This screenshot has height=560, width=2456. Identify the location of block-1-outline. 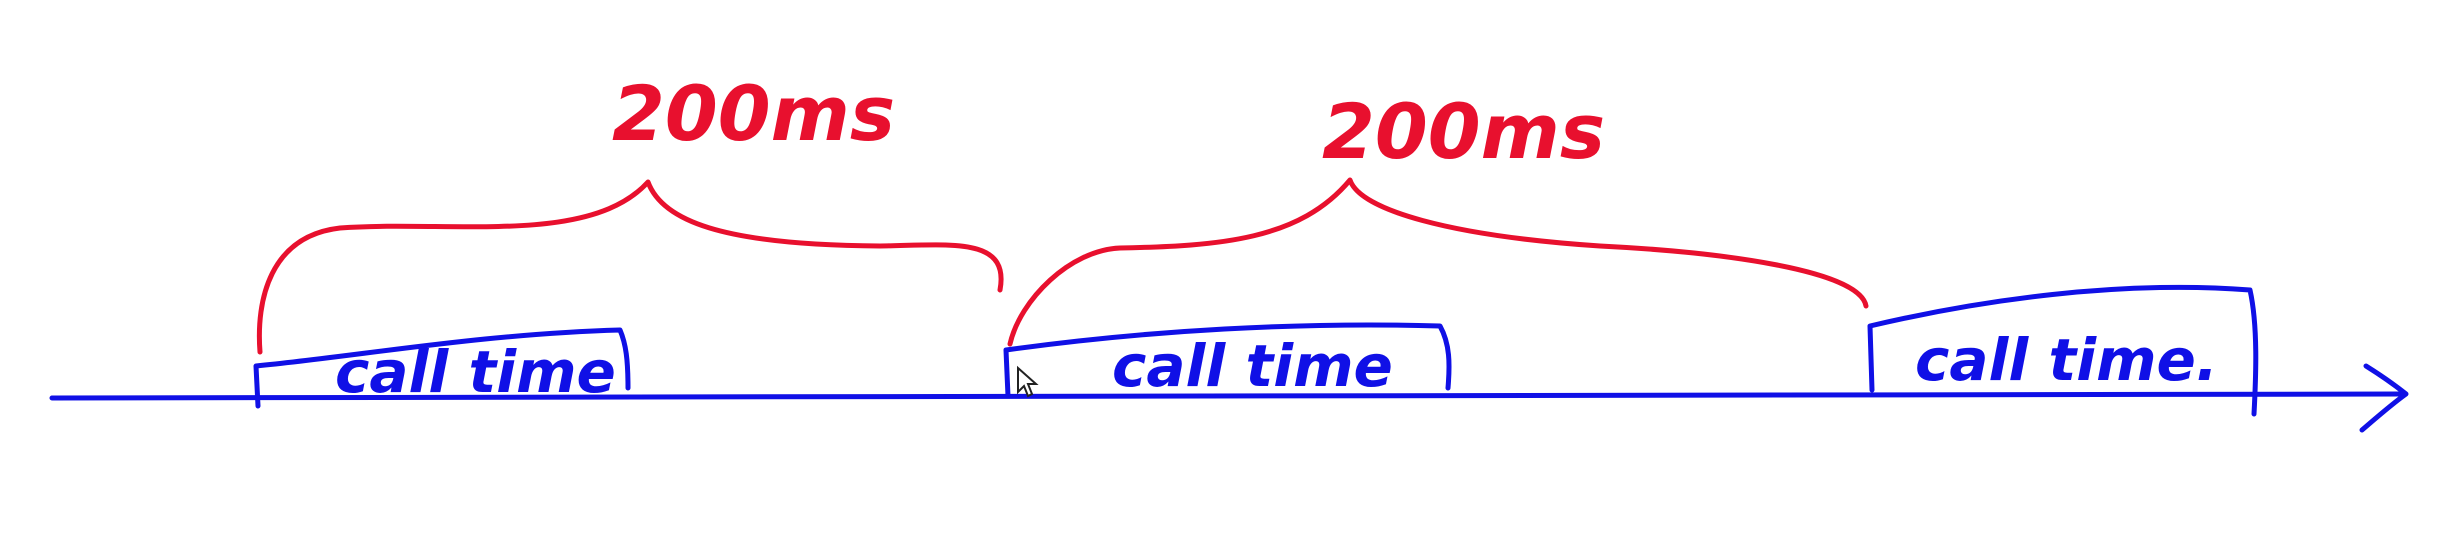
(442, 368).